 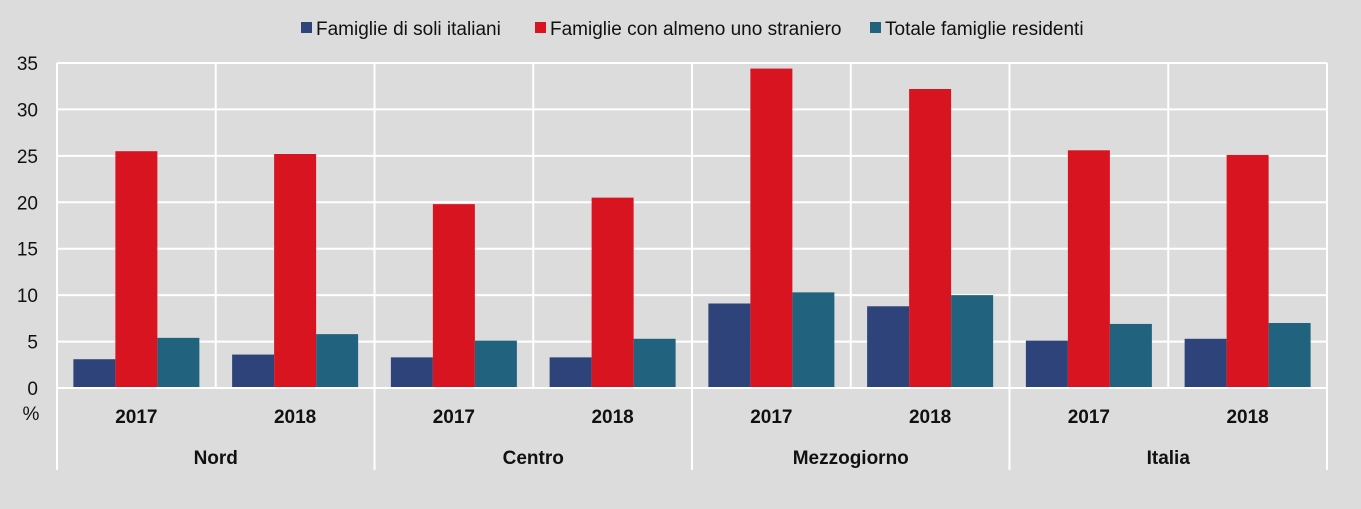 I want to click on y-tick-label: 20, so click(x=27, y=203).